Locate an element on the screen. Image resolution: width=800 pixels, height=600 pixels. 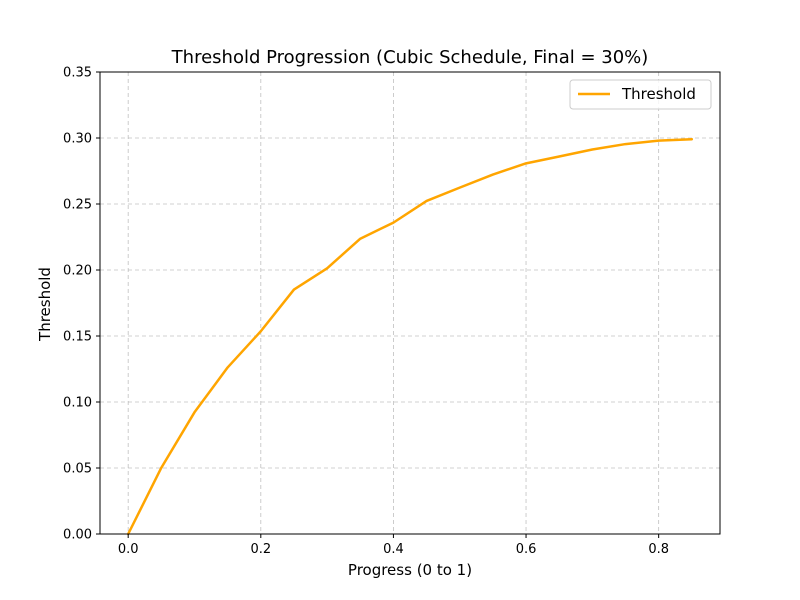
x-tick-label: 0.2 is located at coordinates (260, 549).